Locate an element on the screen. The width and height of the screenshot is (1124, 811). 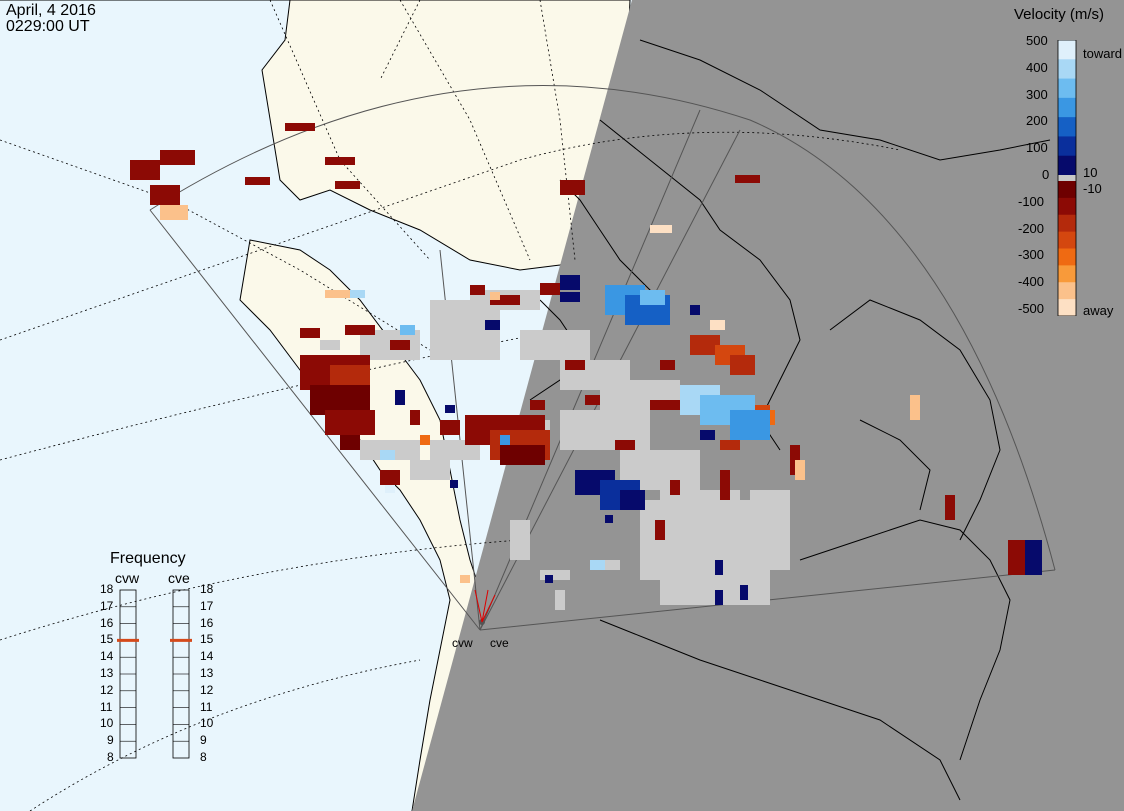
frequency-tick-right: 8 is located at coordinates (203, 757).